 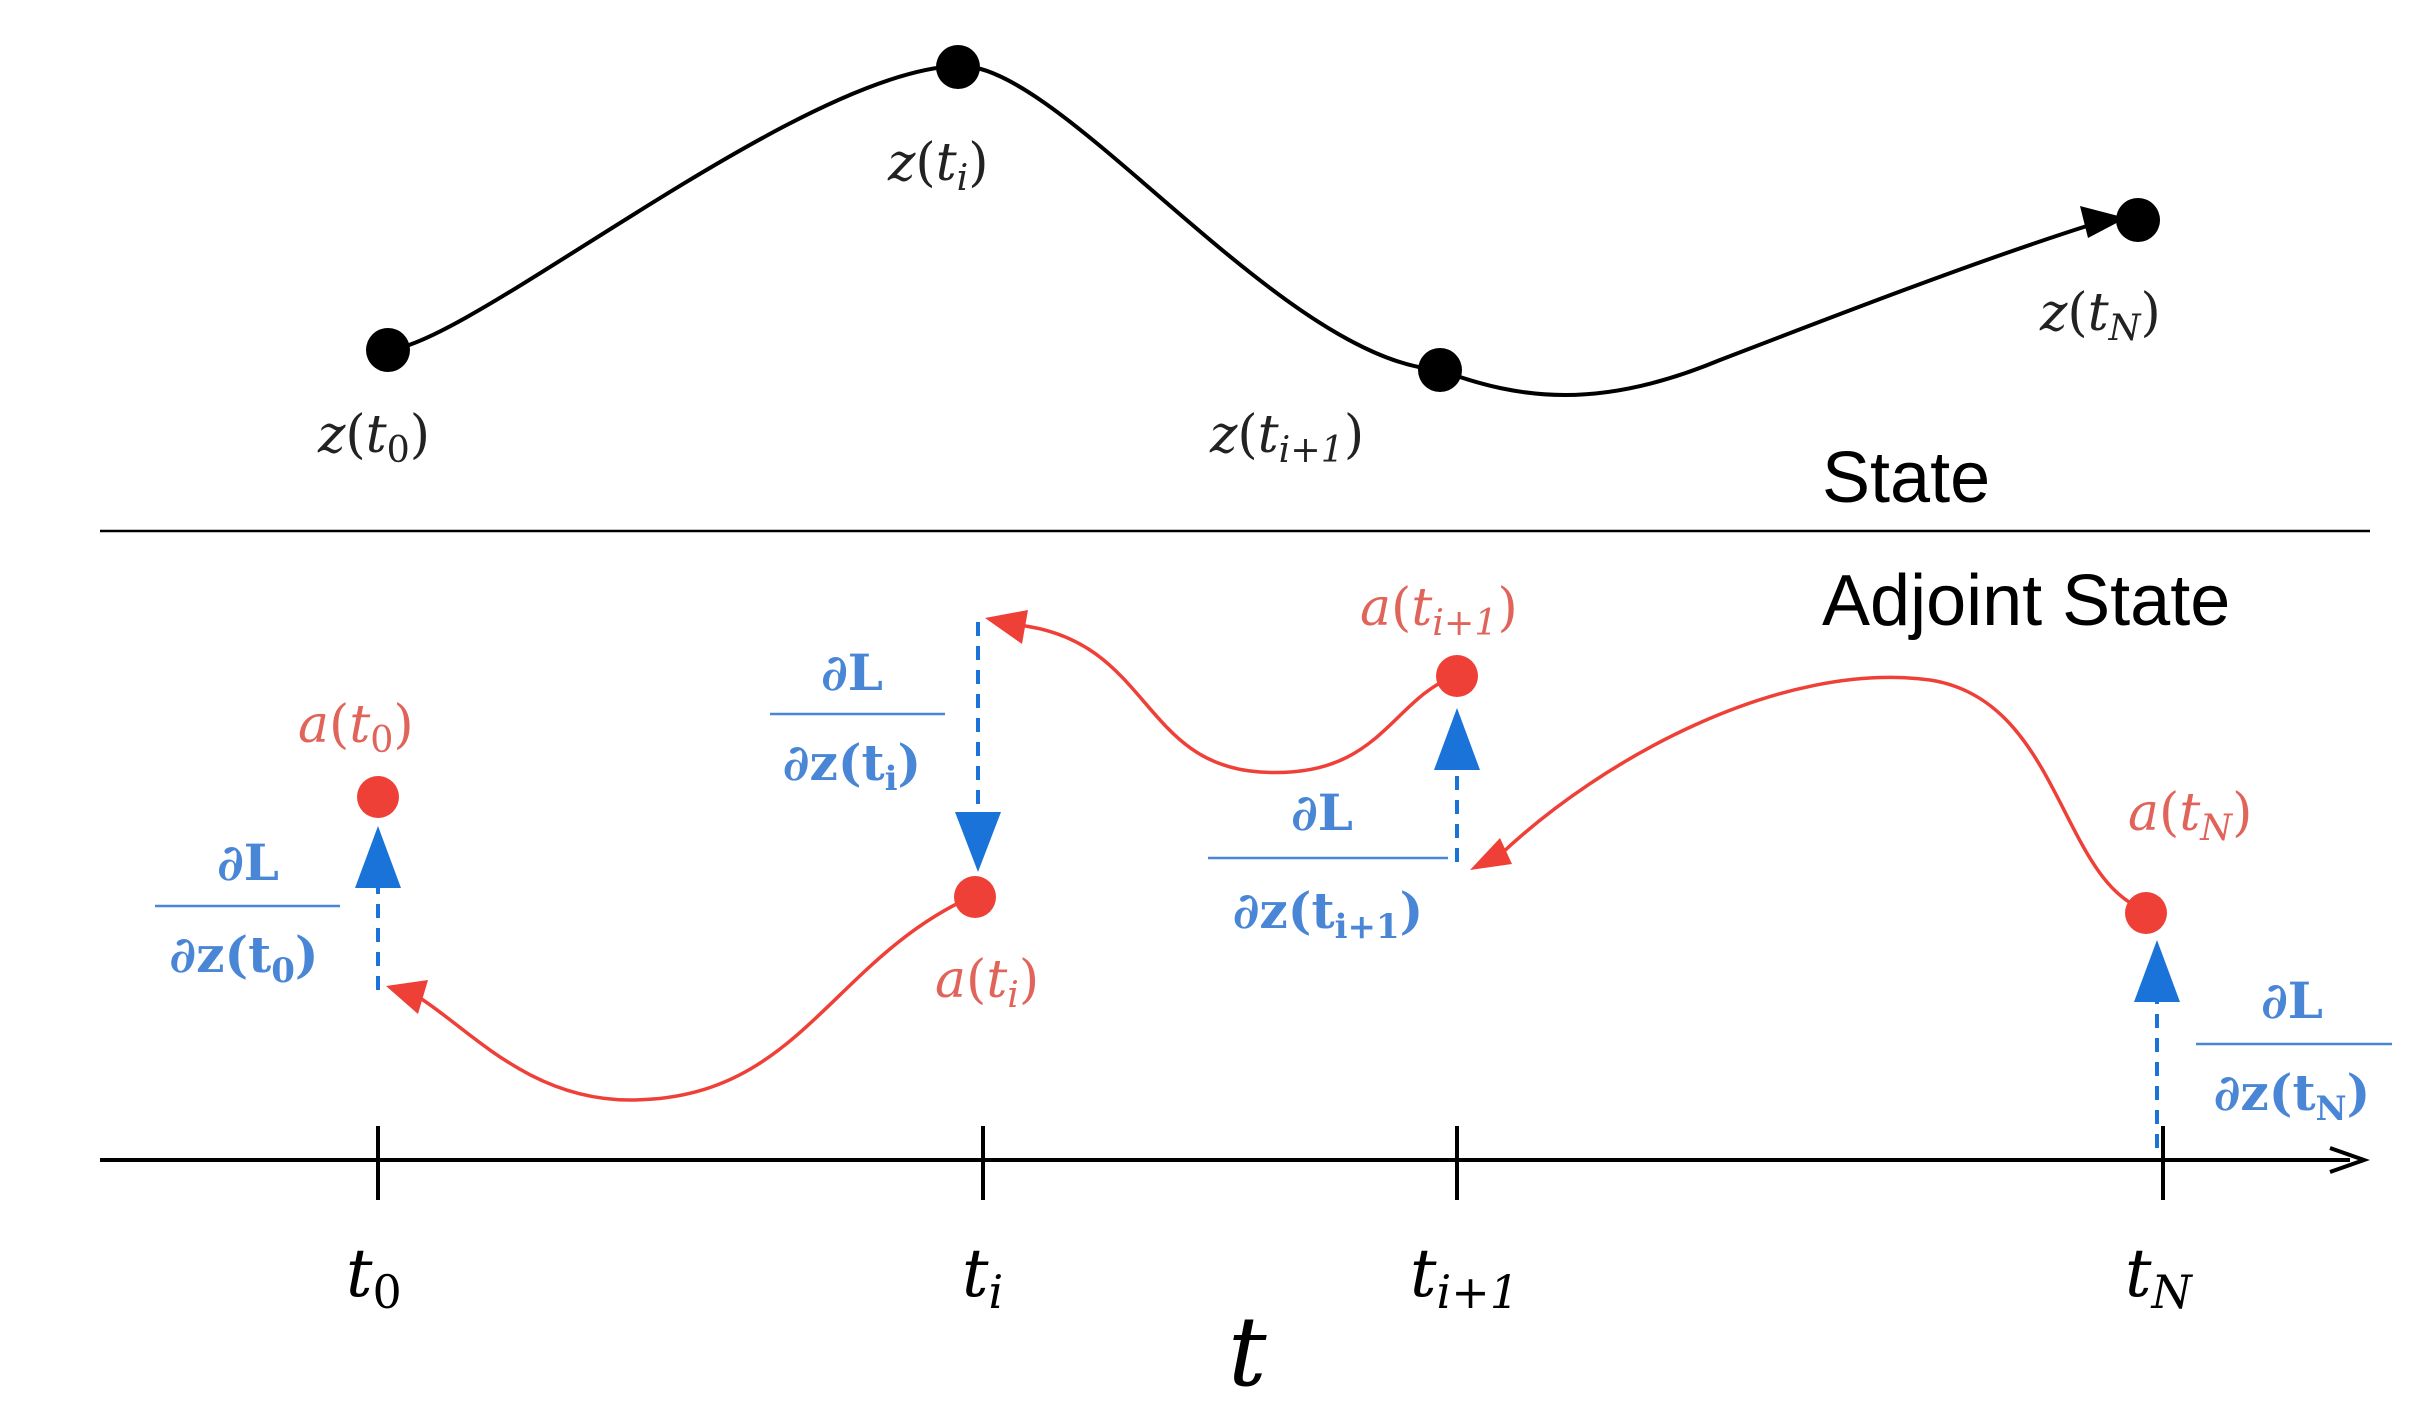 I want to click on adjoint-label-a-t0: a(t0), so click(x=356, y=728).